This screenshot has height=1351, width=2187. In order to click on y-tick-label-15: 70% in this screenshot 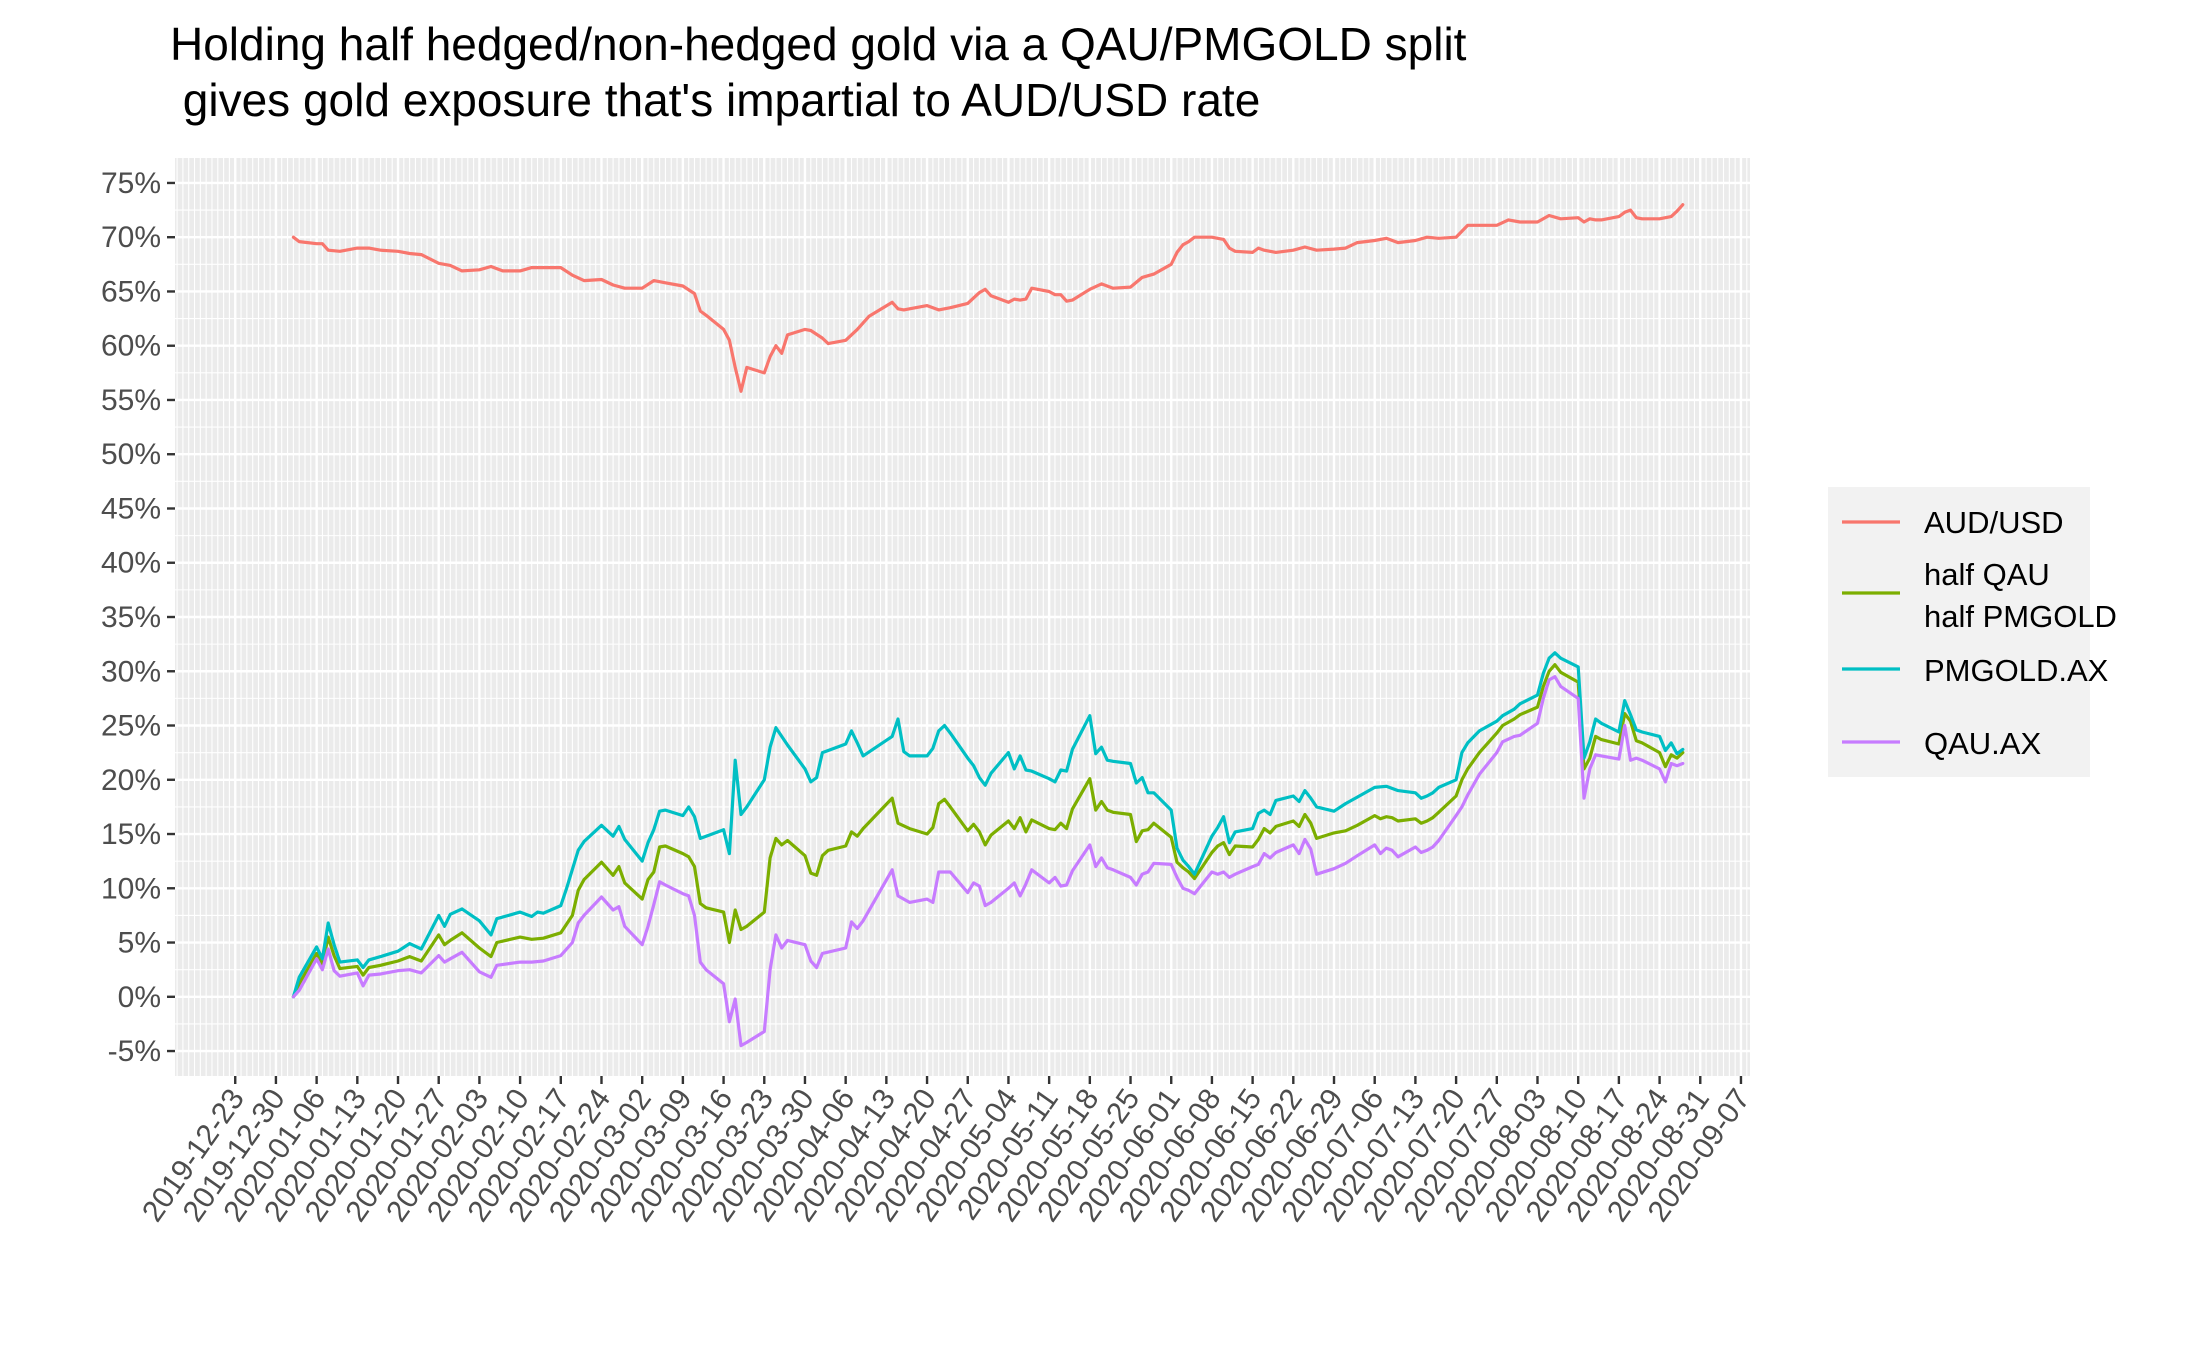, I will do `click(131, 237)`.